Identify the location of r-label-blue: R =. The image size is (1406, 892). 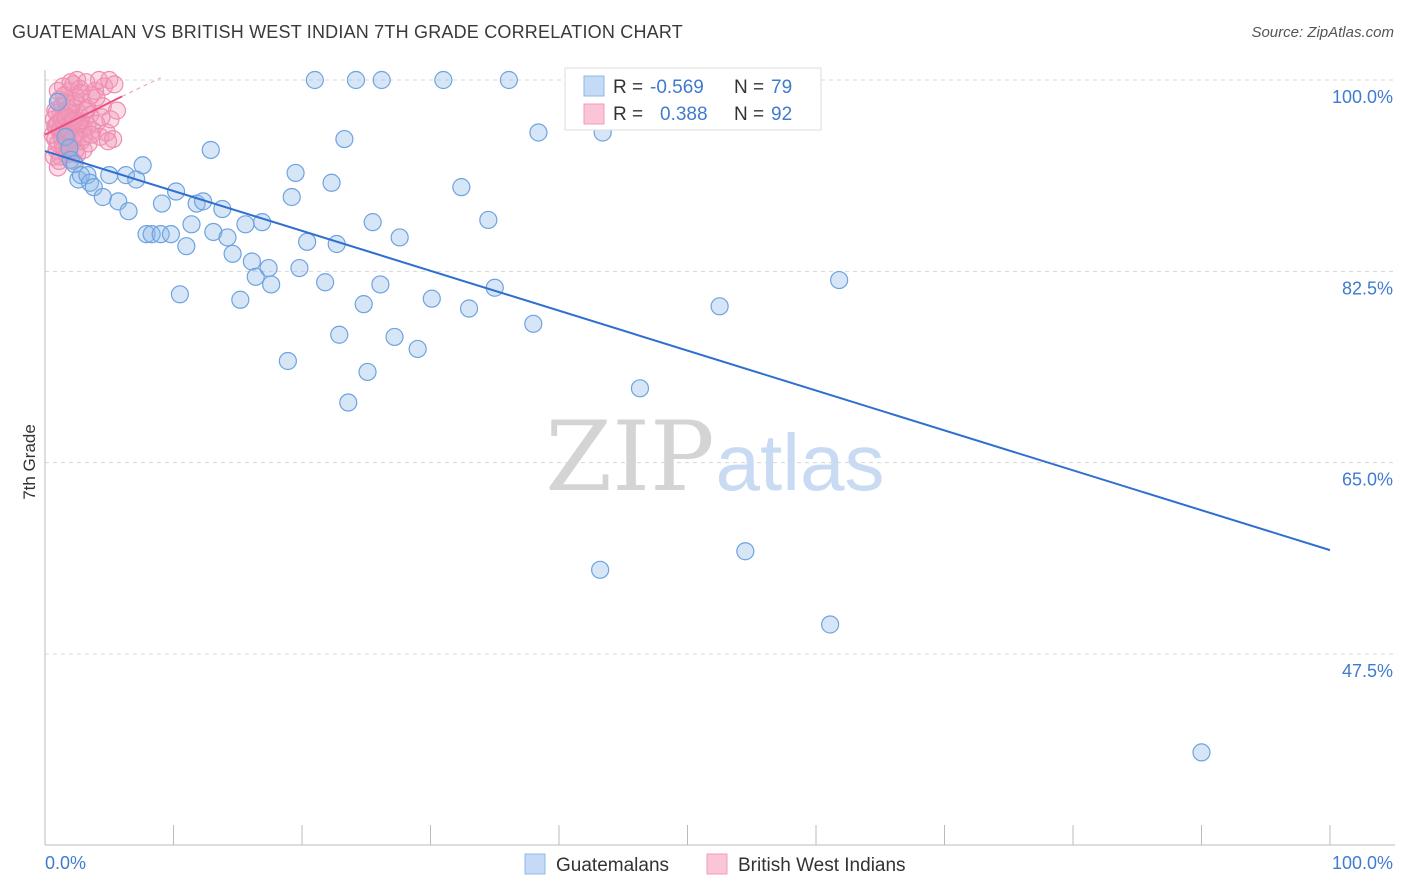
(628, 87).